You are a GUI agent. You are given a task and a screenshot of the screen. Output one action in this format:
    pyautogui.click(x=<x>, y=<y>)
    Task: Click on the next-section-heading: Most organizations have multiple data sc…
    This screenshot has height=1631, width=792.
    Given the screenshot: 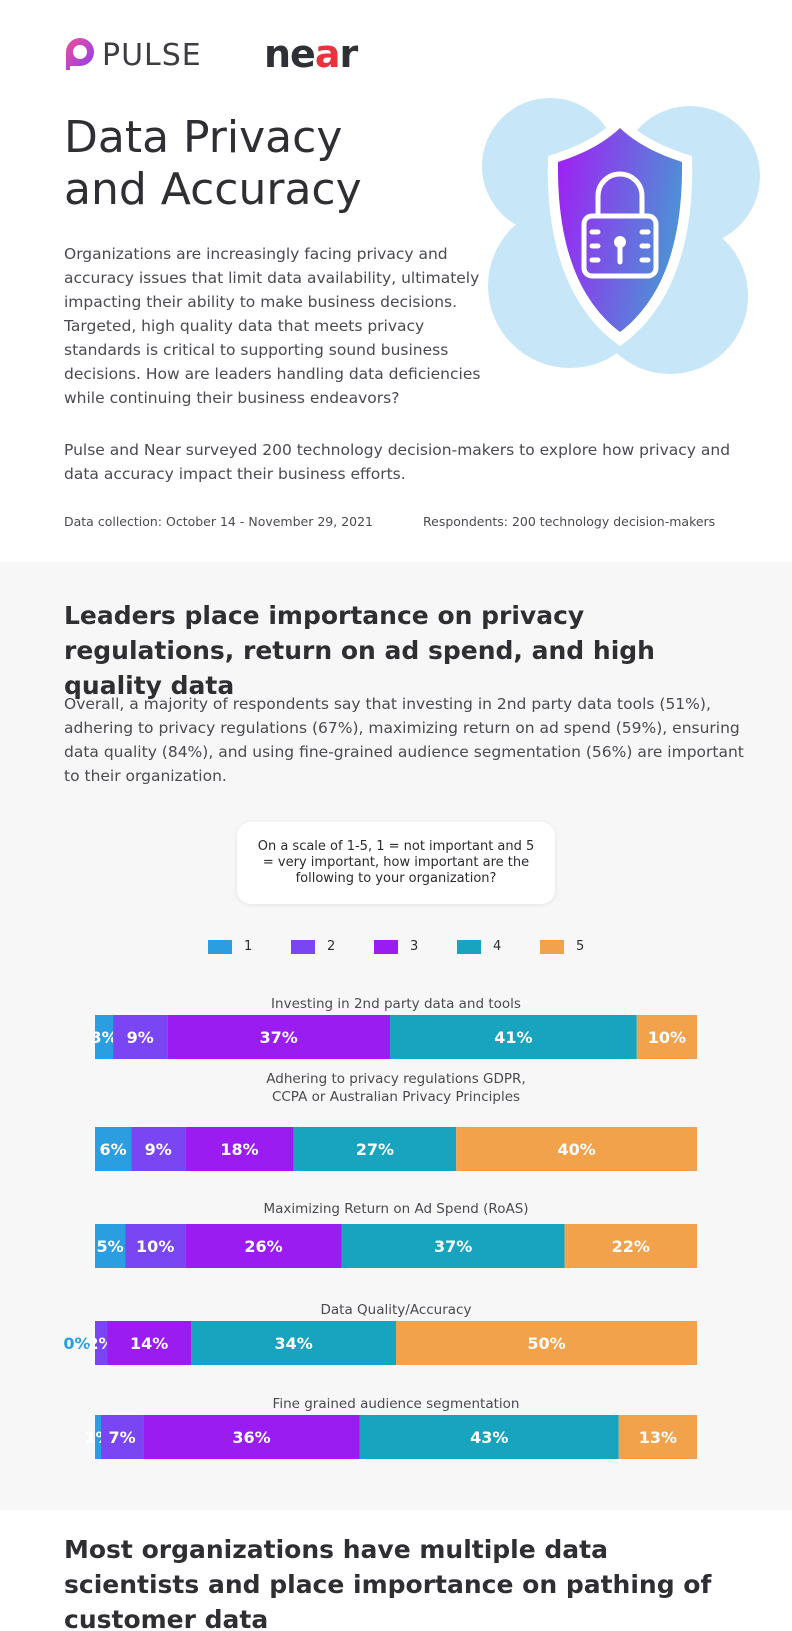 What is the action you would take?
    pyautogui.click(x=388, y=1583)
    